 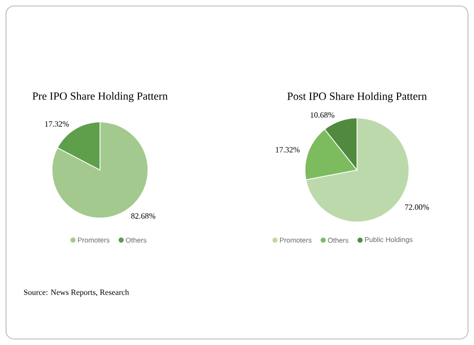 What do you see at coordinates (357, 97) in the screenshot?
I see `chart-title: Post IPO Share Holding Pattern` at bounding box center [357, 97].